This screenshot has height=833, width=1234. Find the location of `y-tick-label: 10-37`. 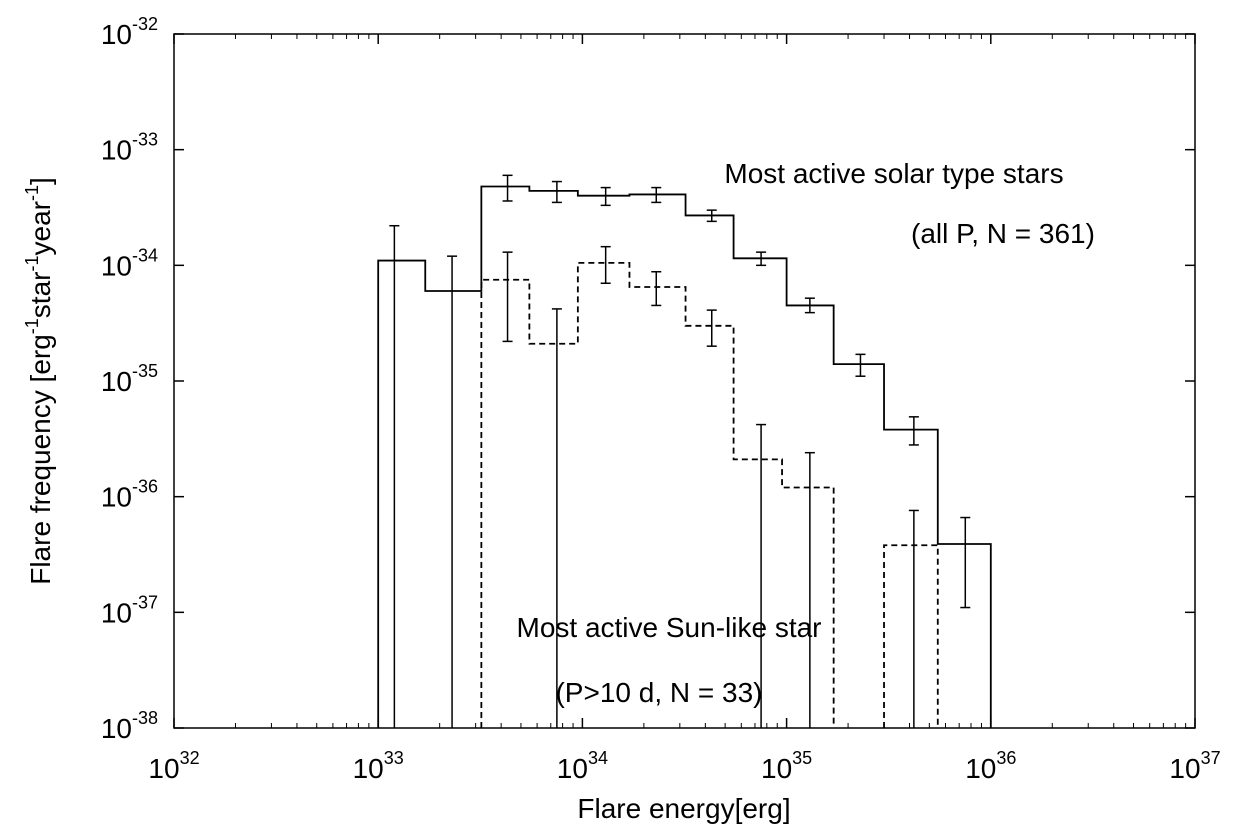

y-tick-label: 10-37 is located at coordinates (129, 610).